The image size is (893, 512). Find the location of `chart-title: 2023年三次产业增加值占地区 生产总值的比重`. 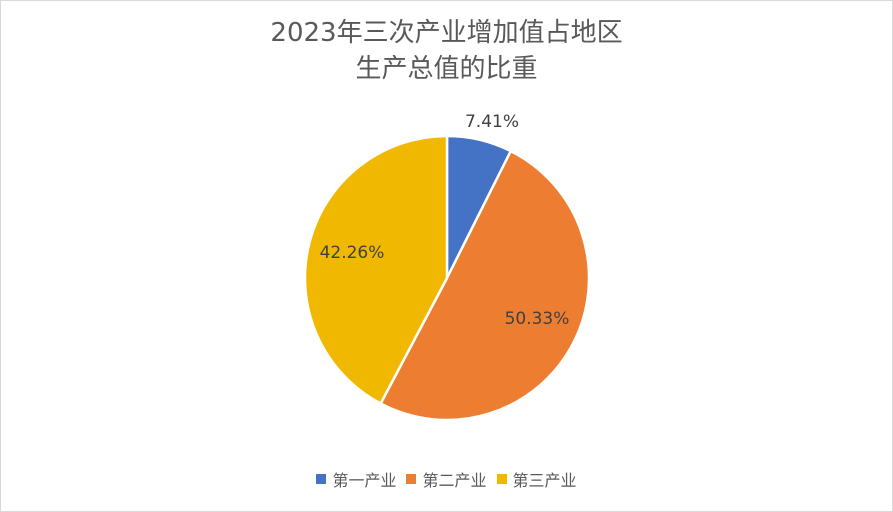

chart-title: 2023年三次产业增加值占地区 生产总值的比重 is located at coordinates (446, 51).